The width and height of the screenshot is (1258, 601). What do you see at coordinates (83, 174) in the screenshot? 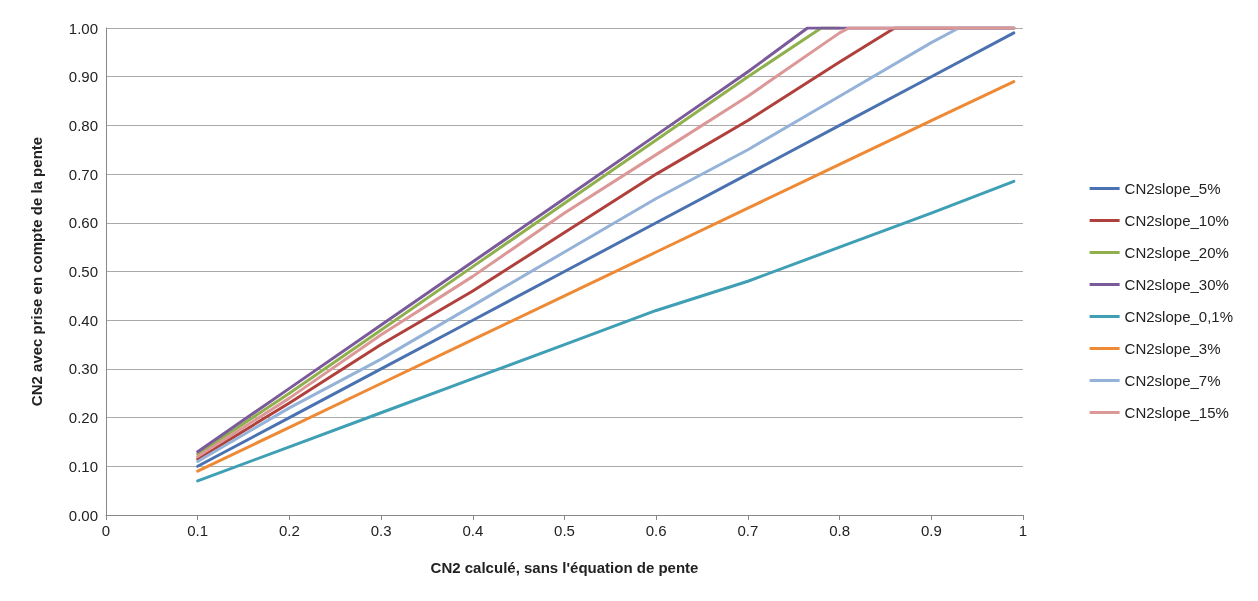
I see `y-tick-label: 0.70` at bounding box center [83, 174].